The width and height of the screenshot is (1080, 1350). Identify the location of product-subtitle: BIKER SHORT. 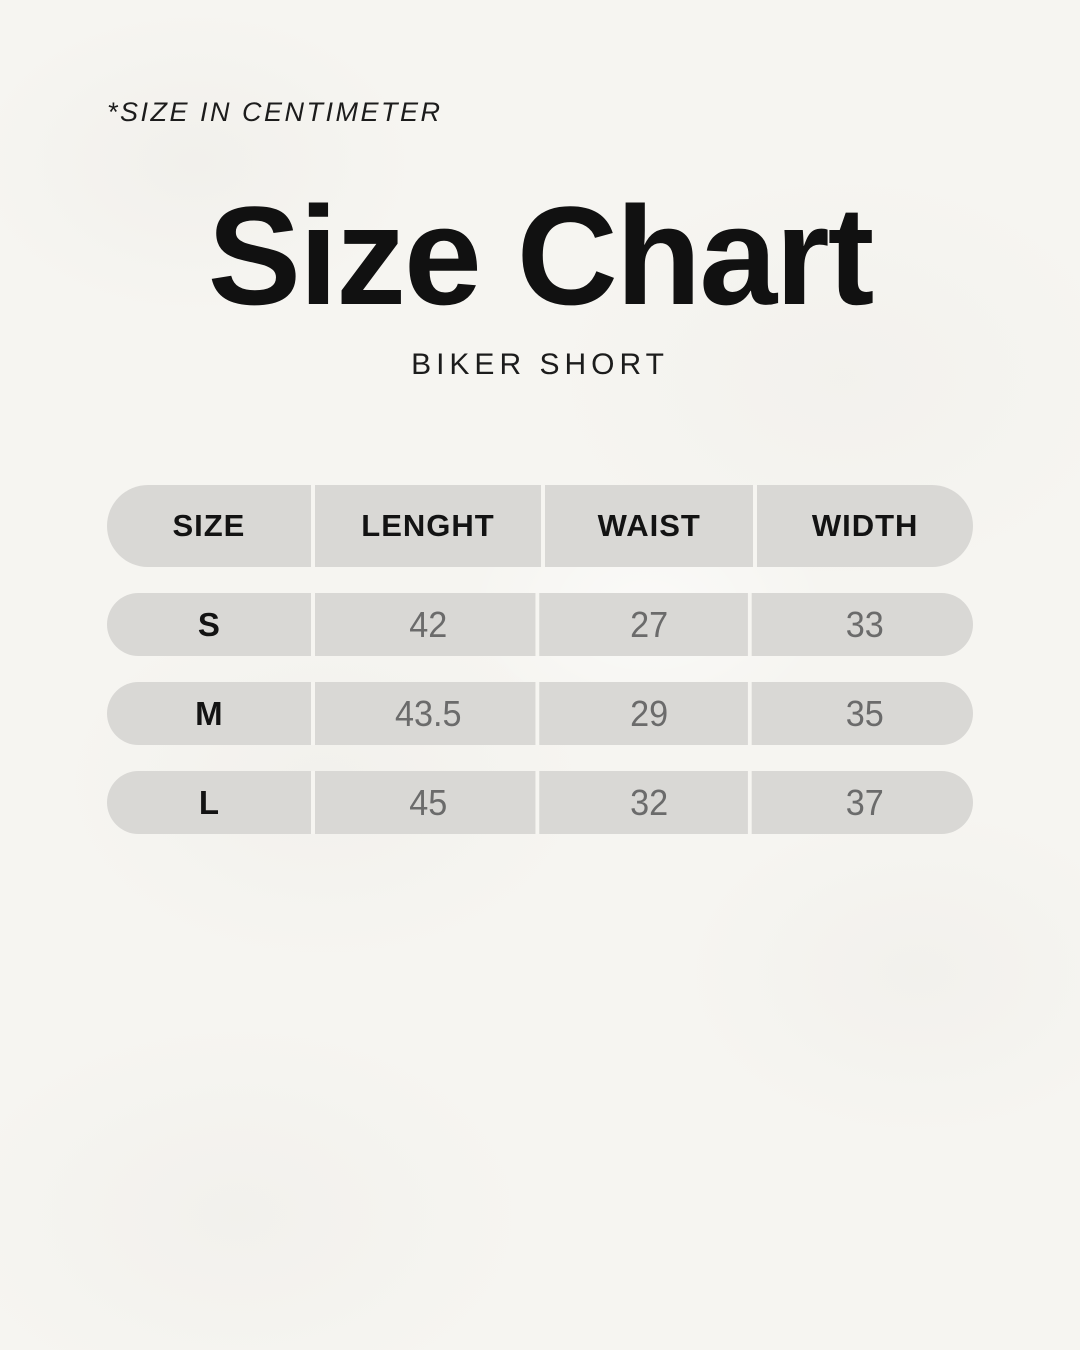
(540, 364).